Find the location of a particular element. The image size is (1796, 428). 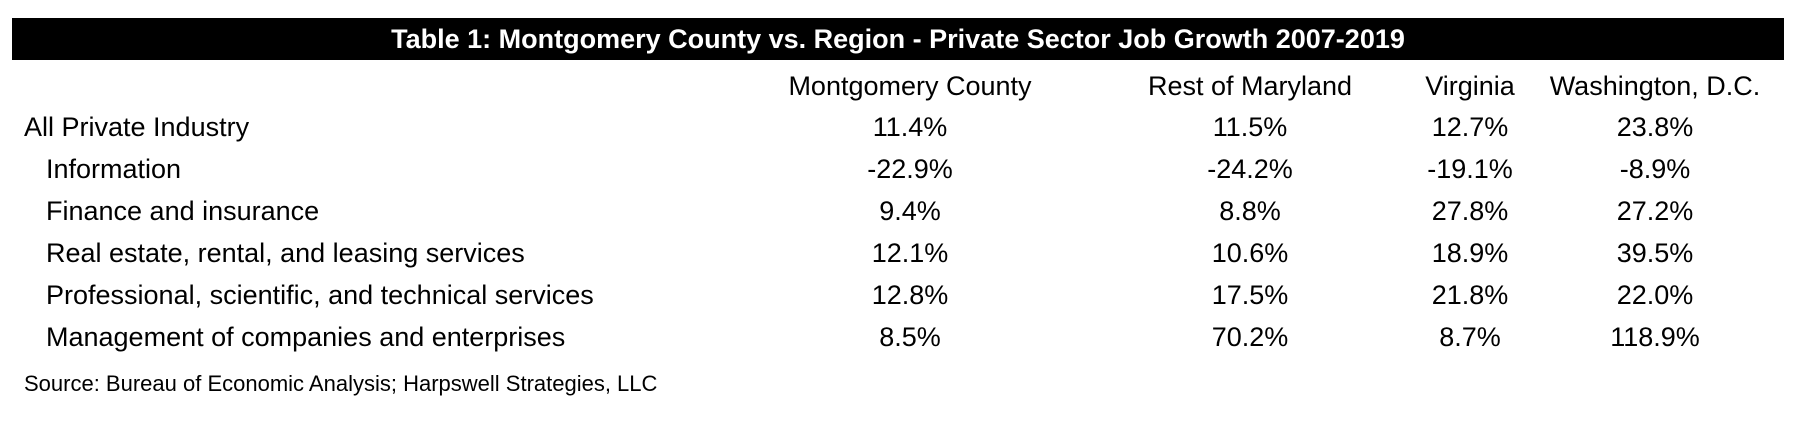

table-cell: -8.9% is located at coordinates (1655, 169).